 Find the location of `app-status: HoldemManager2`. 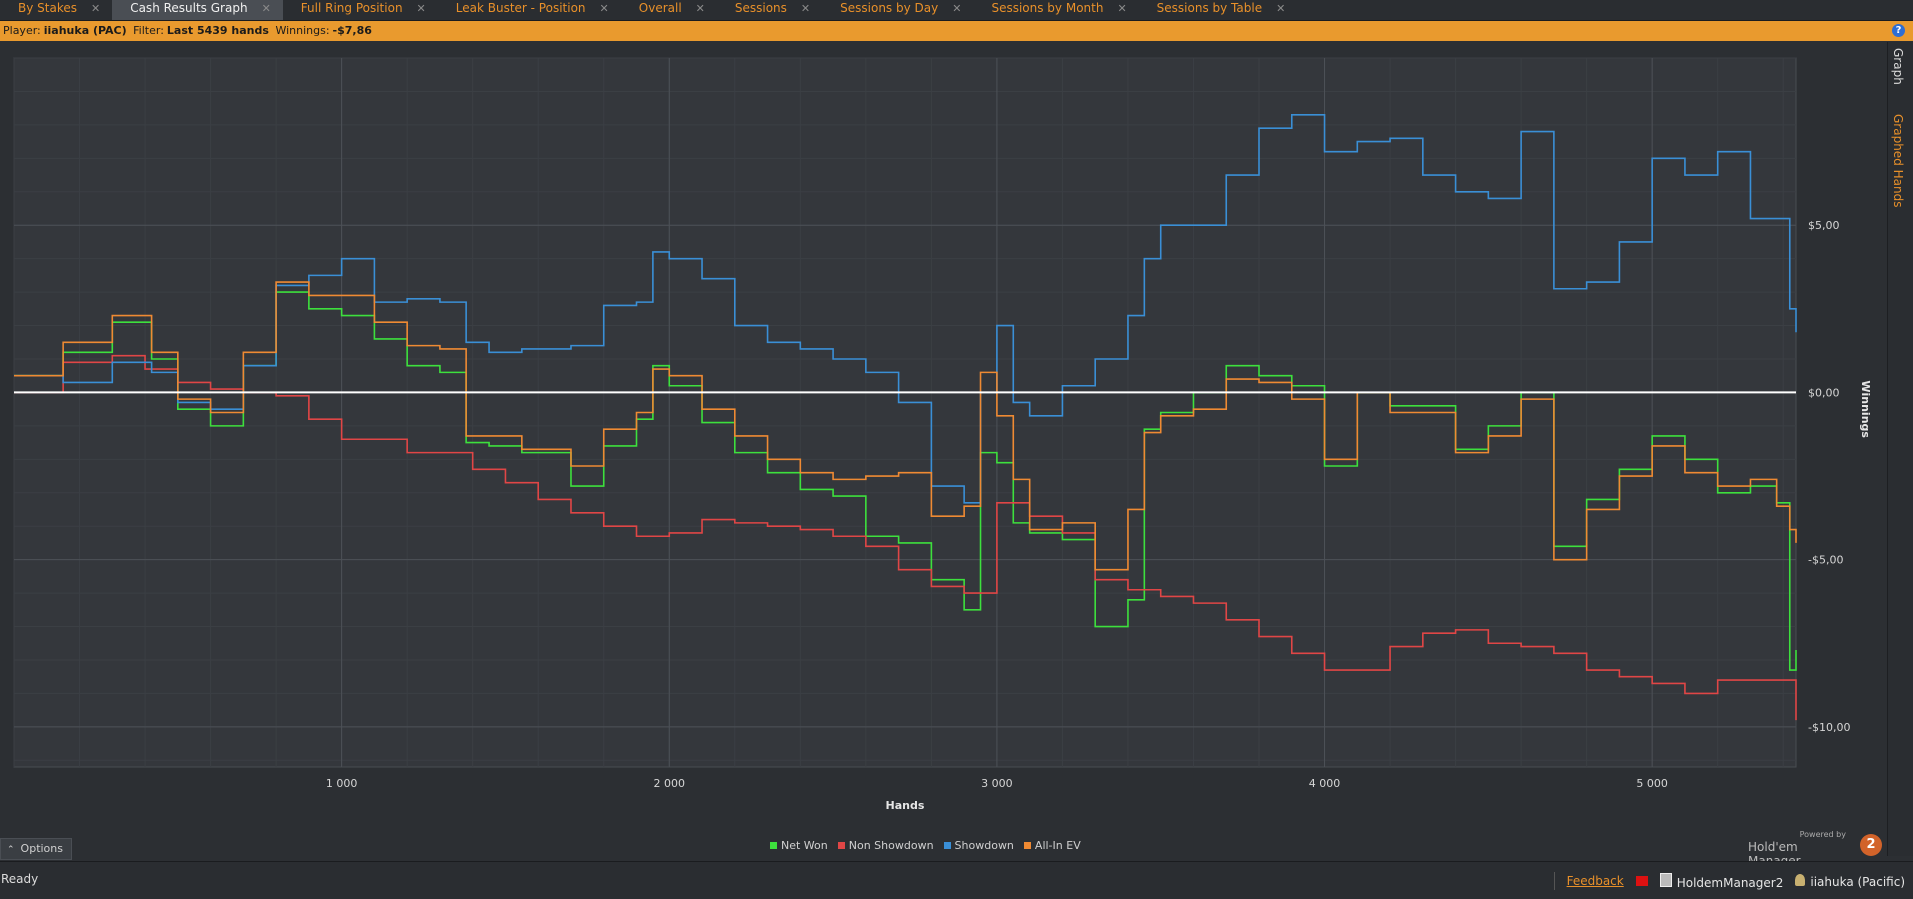

app-status: HoldemManager2 is located at coordinates (1721, 881).